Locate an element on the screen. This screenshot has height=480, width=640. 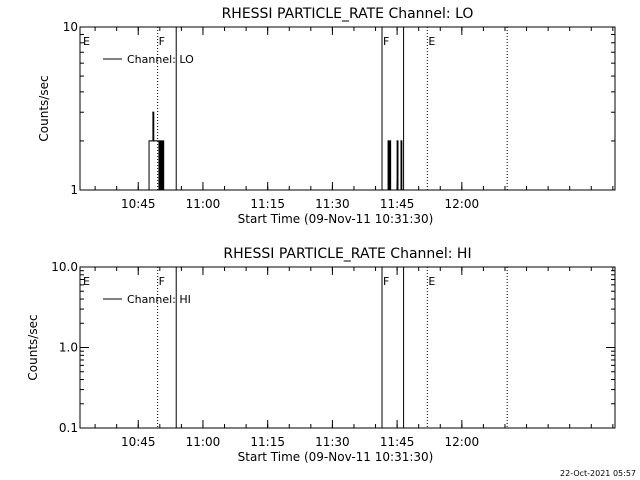
legend-label: Channel: LO is located at coordinates (160, 59).